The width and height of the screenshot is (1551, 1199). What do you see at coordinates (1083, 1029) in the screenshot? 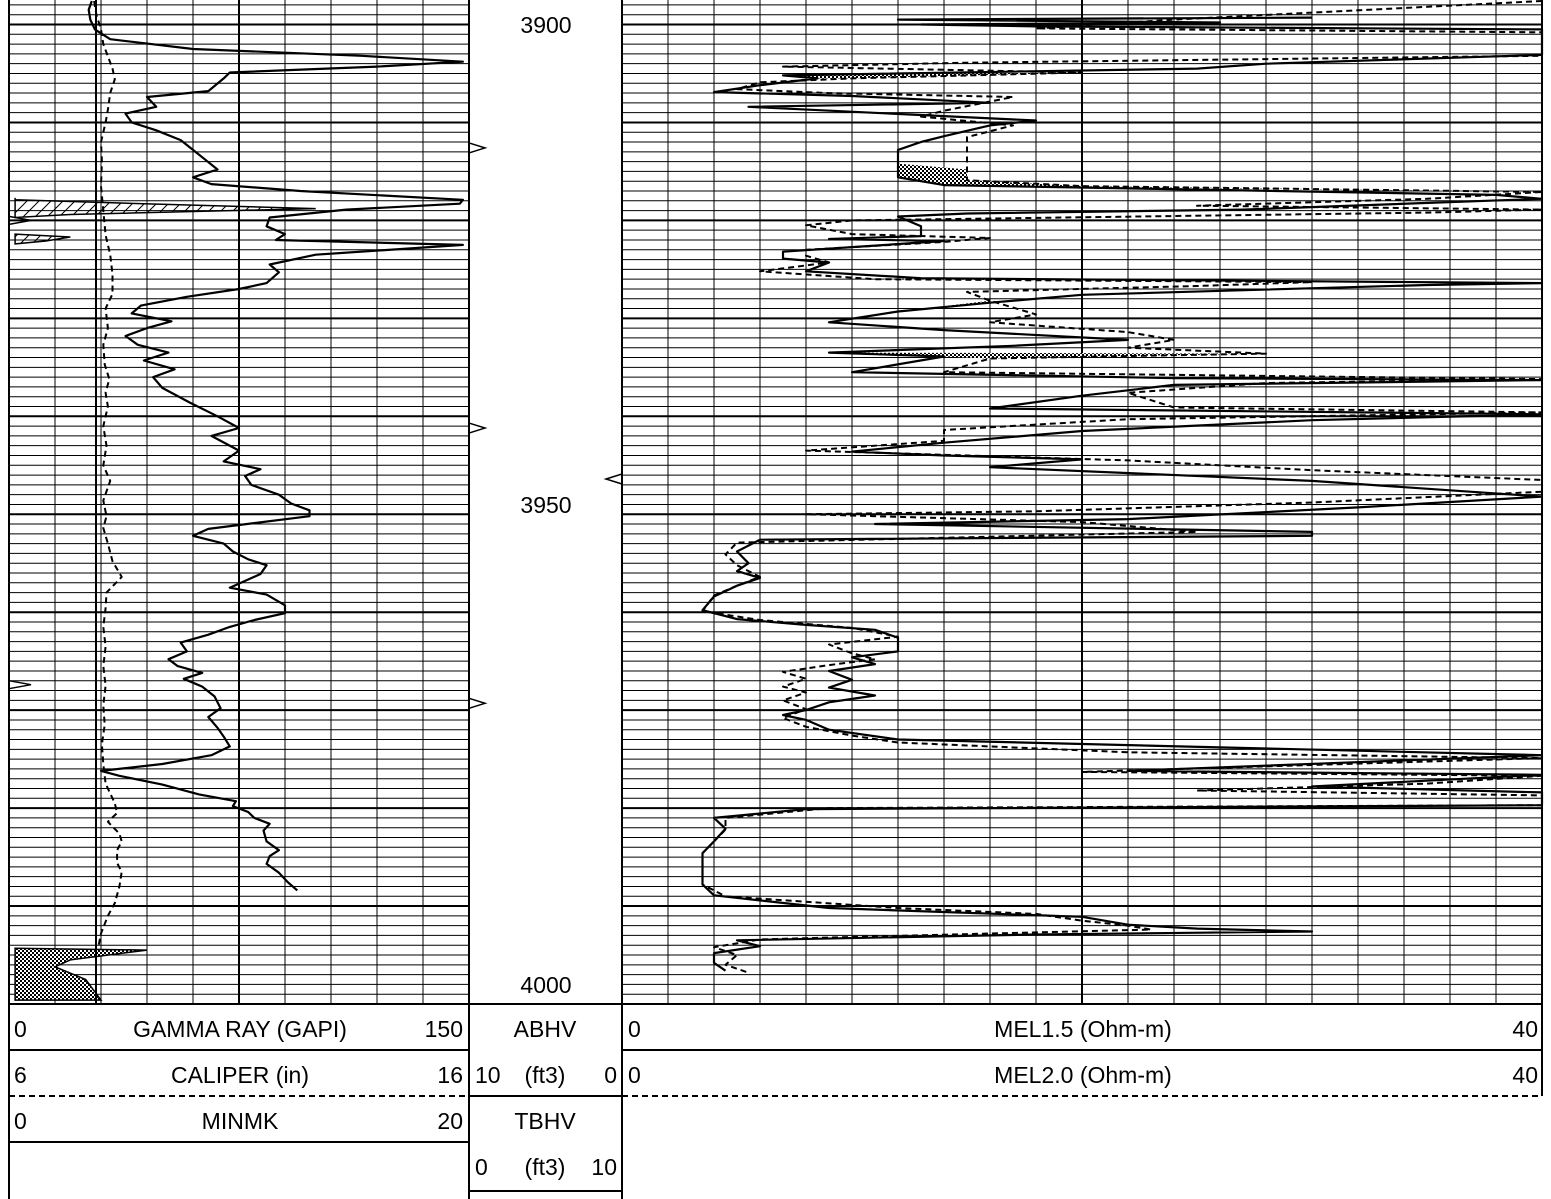
I see `mel15-curve-name: MEL1.5 (Ohm-m)` at bounding box center [1083, 1029].